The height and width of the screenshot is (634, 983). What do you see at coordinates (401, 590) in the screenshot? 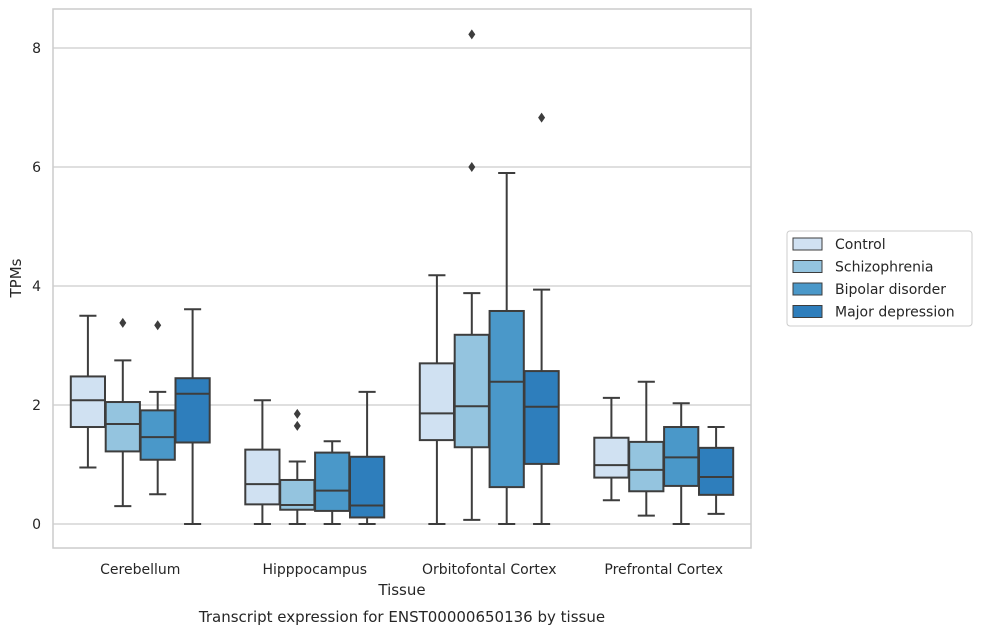
I see `x-axis-label: Tissue` at bounding box center [401, 590].